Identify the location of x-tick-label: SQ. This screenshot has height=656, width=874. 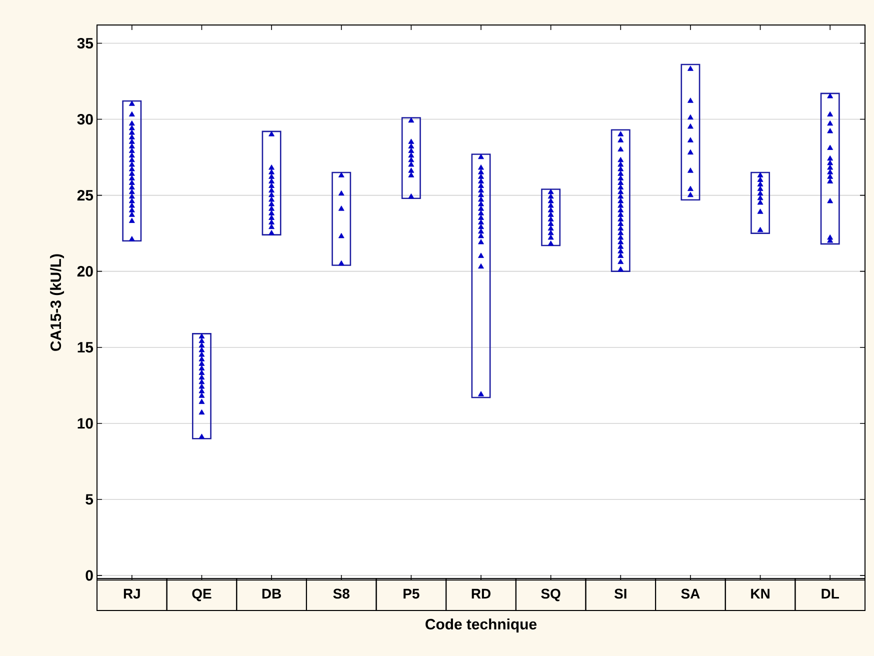
(550, 595).